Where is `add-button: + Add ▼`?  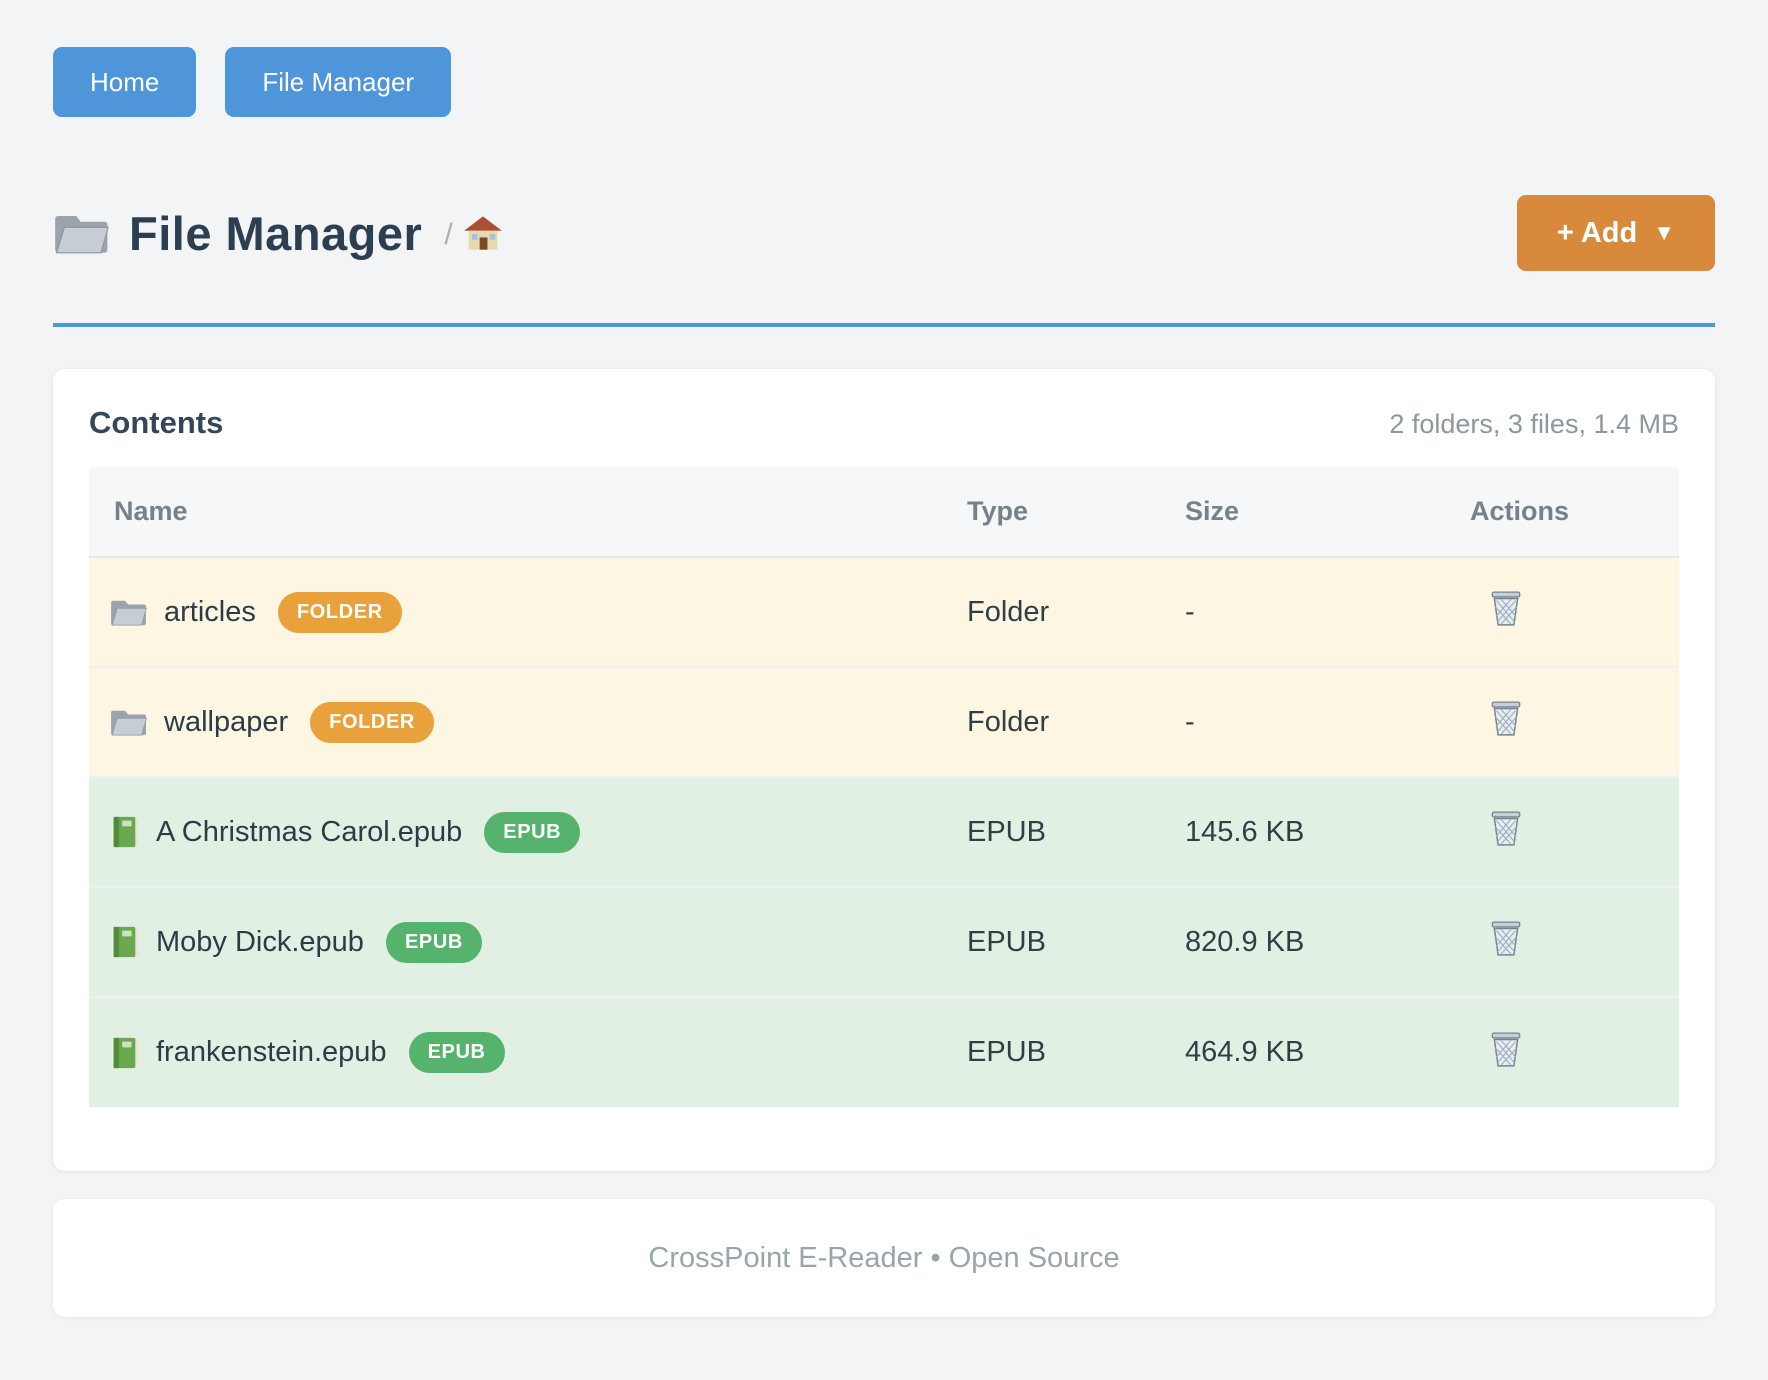
add-button: + Add ▼ is located at coordinates (1615, 233).